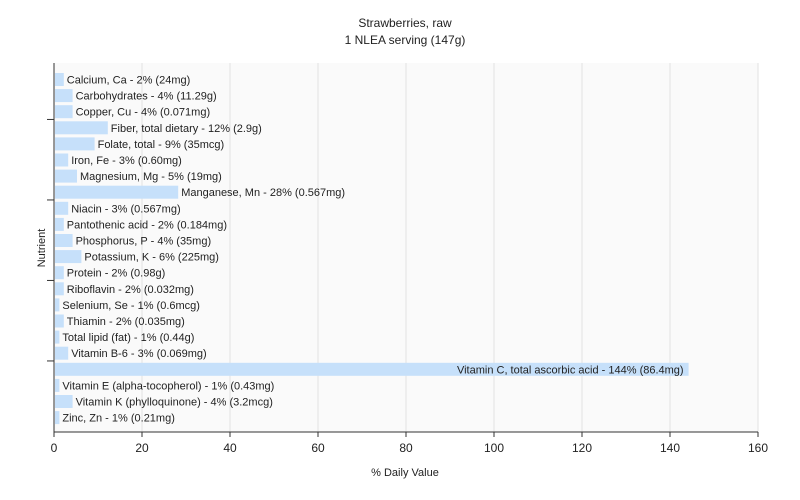 Image resolution: width=800 pixels, height=500 pixels. What do you see at coordinates (116, 274) in the screenshot?
I see `bar-label-12: Protein - 2% (0.98g)` at bounding box center [116, 274].